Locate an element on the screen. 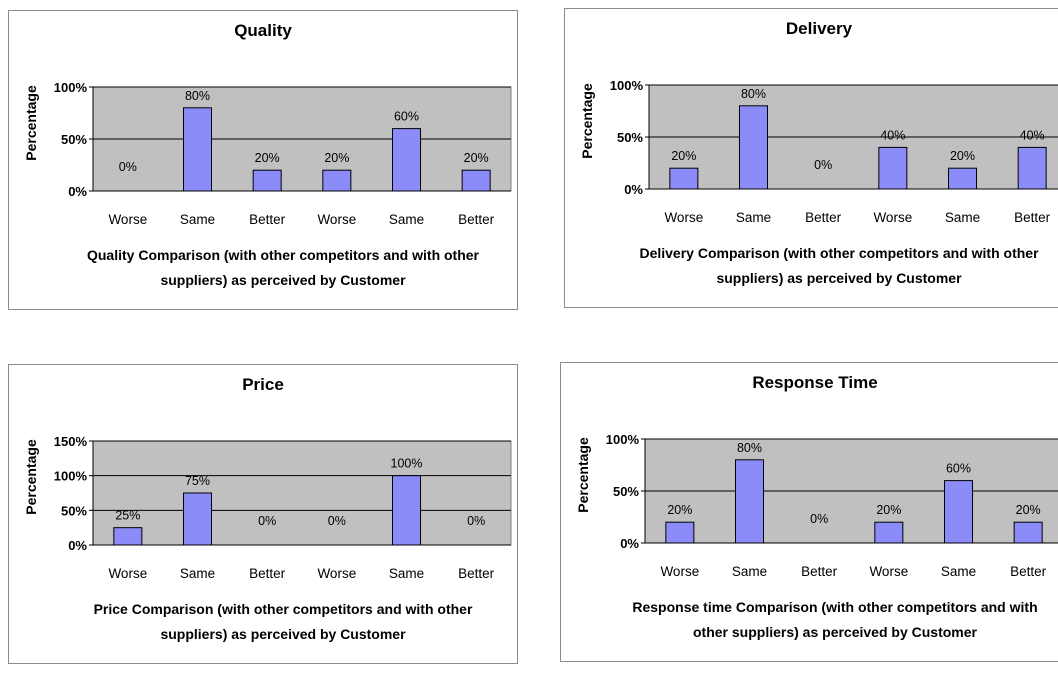 This screenshot has width=1058, height=674. chart-title: Price is located at coordinates (263, 384).